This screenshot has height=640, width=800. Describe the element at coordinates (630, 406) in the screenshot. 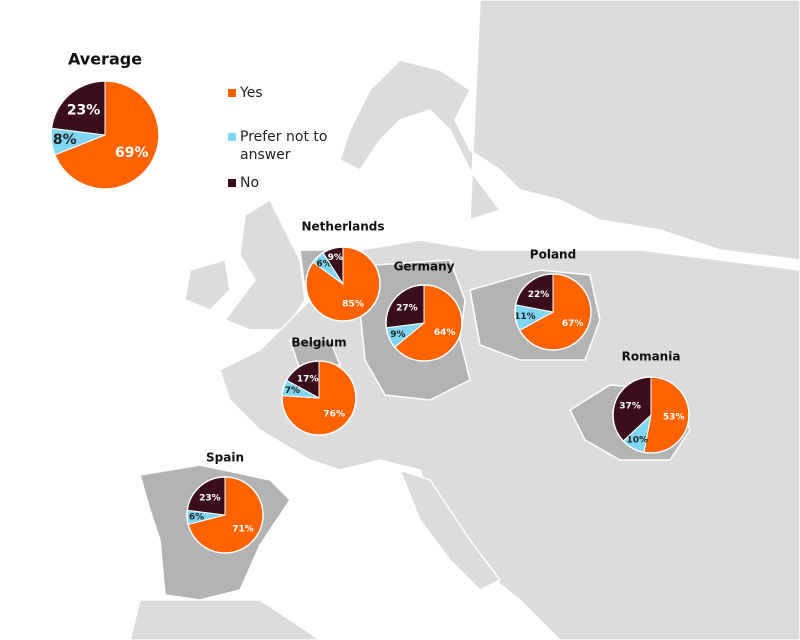

I see `slice-label: 37%` at that location.